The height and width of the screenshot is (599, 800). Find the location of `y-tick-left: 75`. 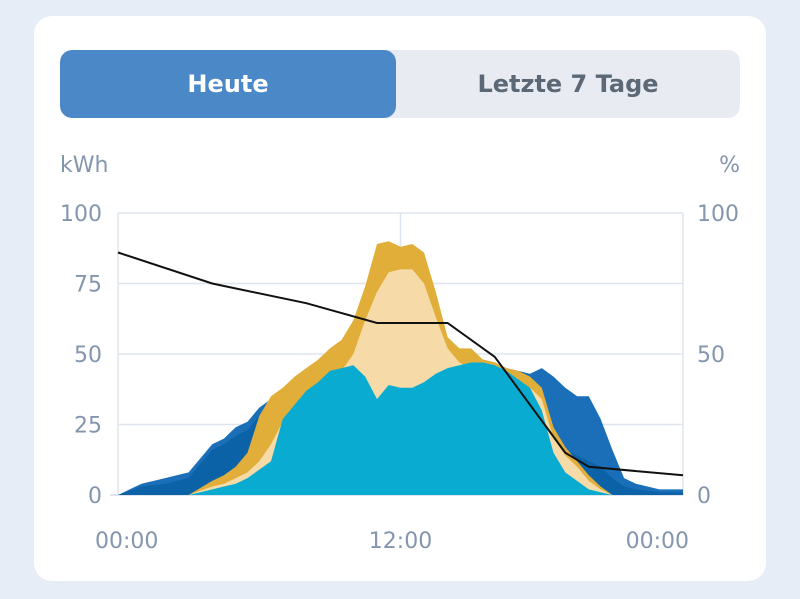

y-tick-left: 75 is located at coordinates (88, 285).